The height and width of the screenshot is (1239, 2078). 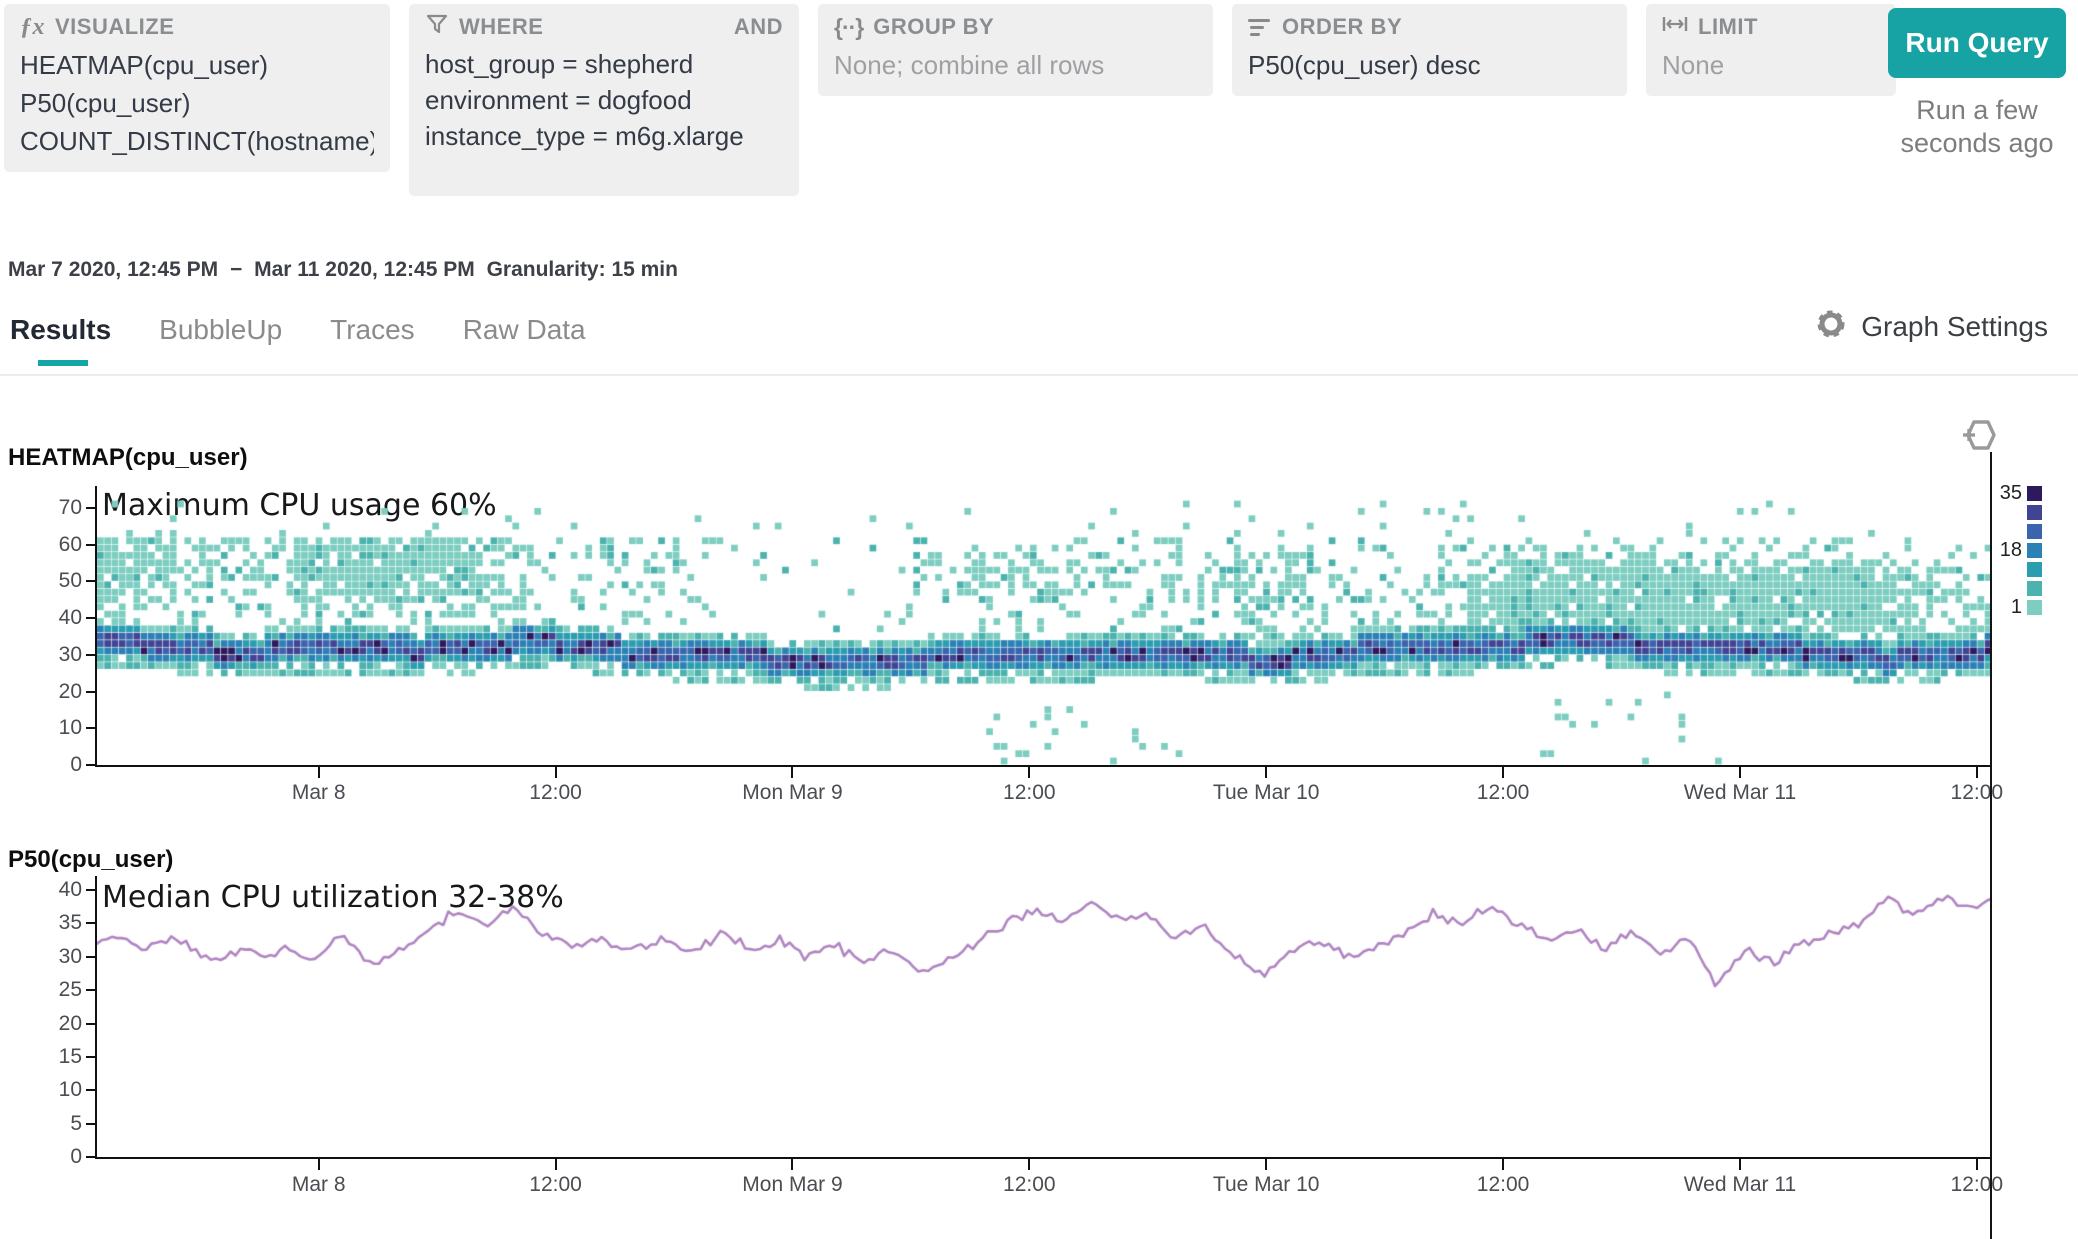 What do you see at coordinates (524, 329) in the screenshot?
I see `tab-raw-data: Raw Data` at bounding box center [524, 329].